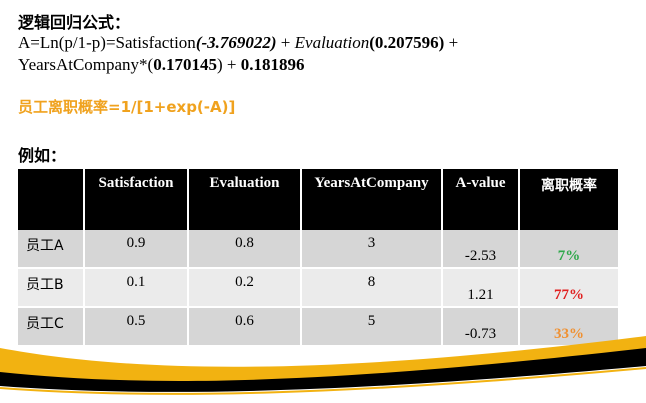 The image size is (646, 403). I want to click on employee-cell: 员工B, so click(51, 288).